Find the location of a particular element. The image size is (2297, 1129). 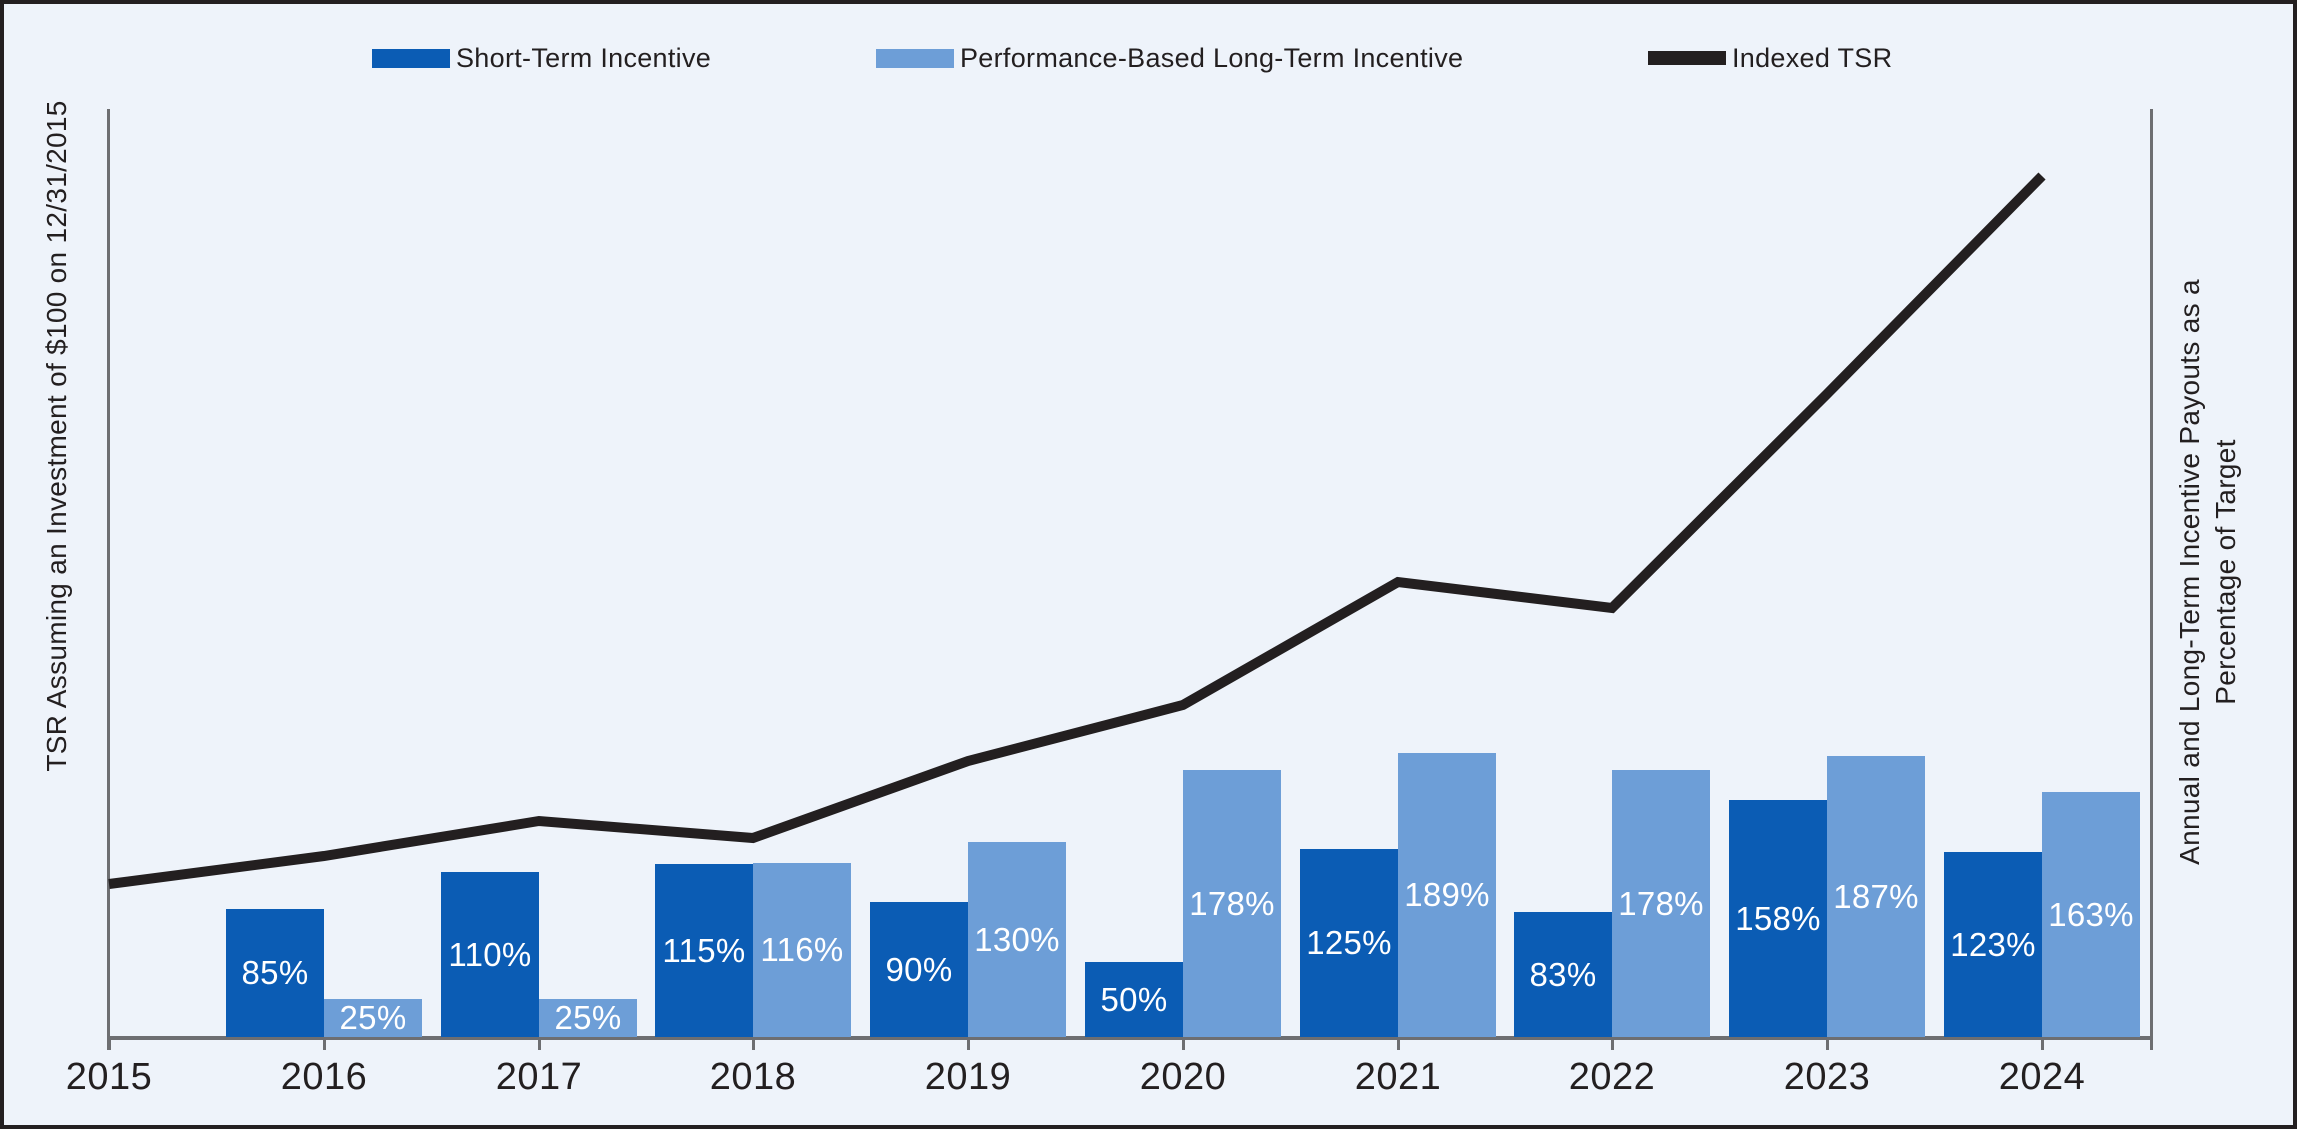

x-axis-tick-2023 is located at coordinates (1827, 1044).